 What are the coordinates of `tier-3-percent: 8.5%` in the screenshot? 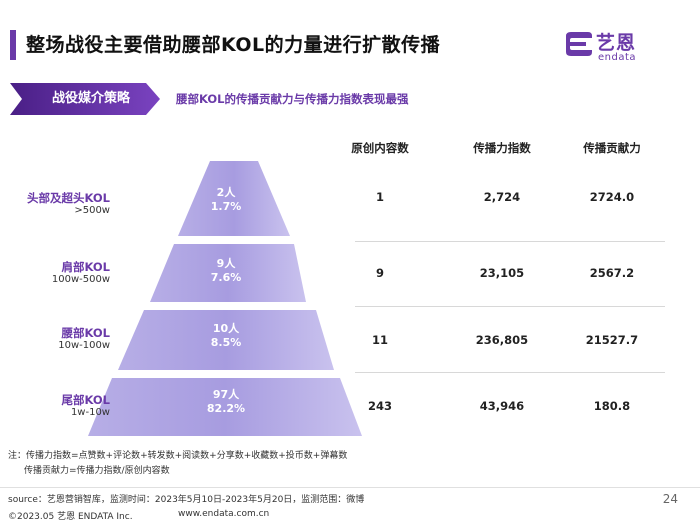 It's located at (226, 342).